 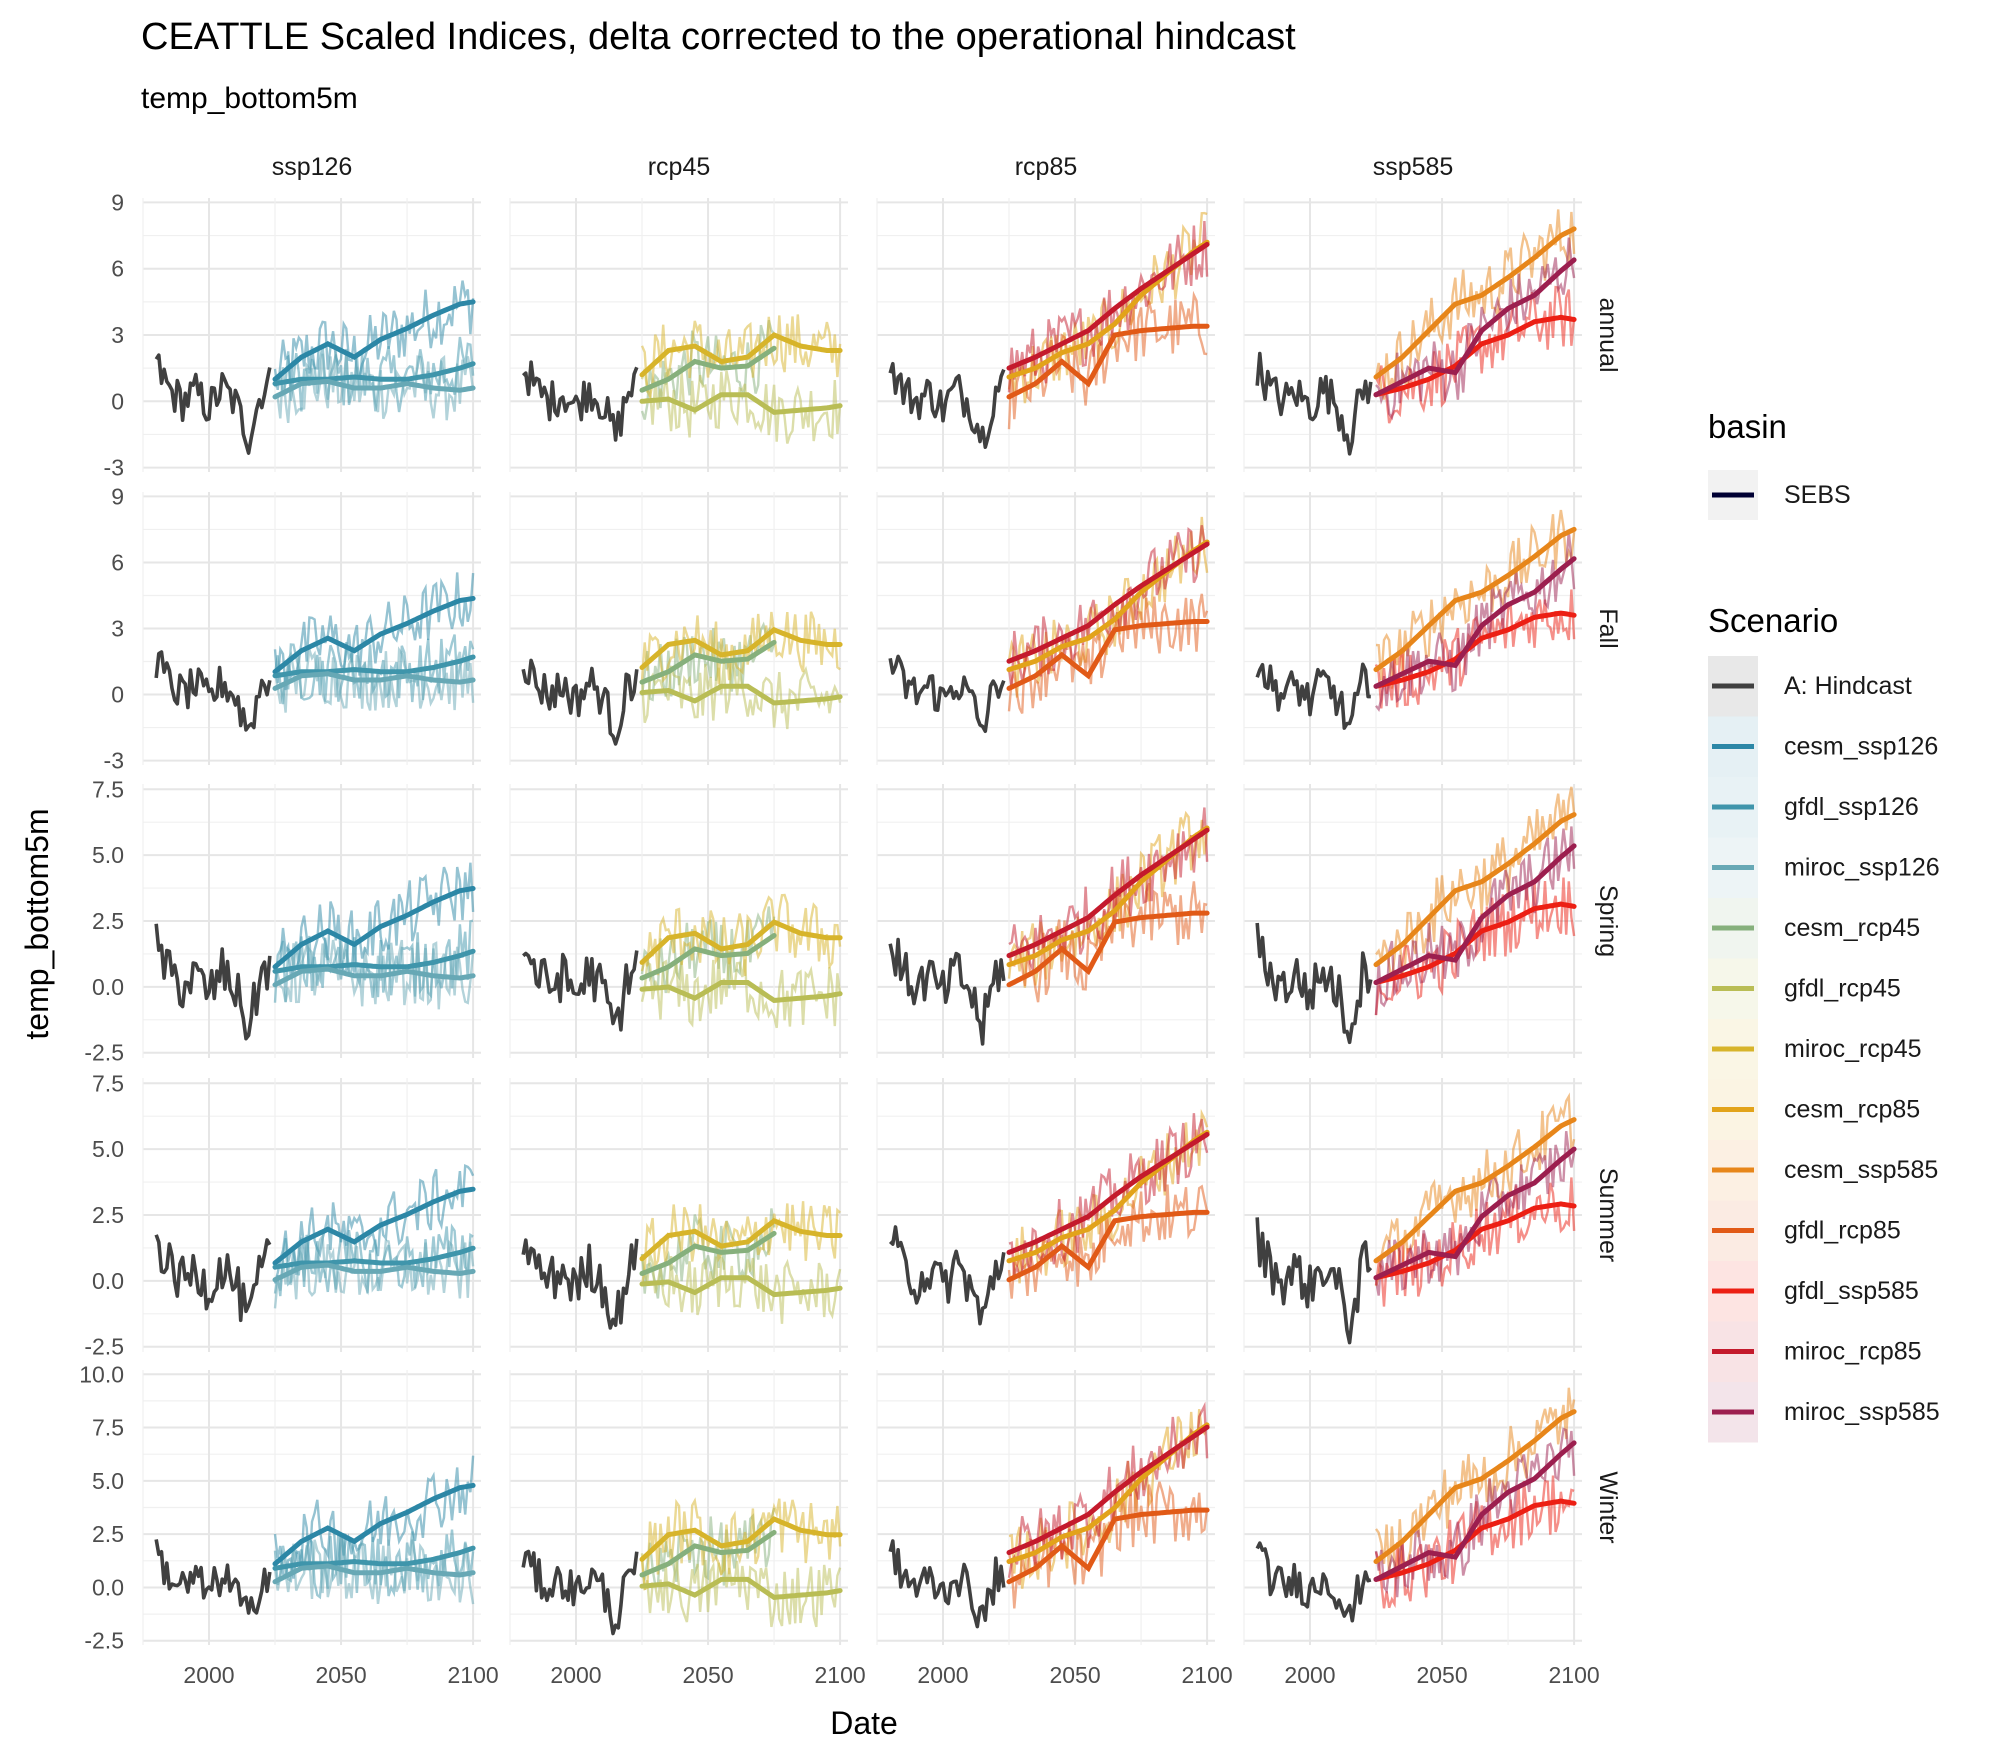 What do you see at coordinates (1842, 989) in the screenshot?
I see `legend-label: gfdl_rcp45` at bounding box center [1842, 989].